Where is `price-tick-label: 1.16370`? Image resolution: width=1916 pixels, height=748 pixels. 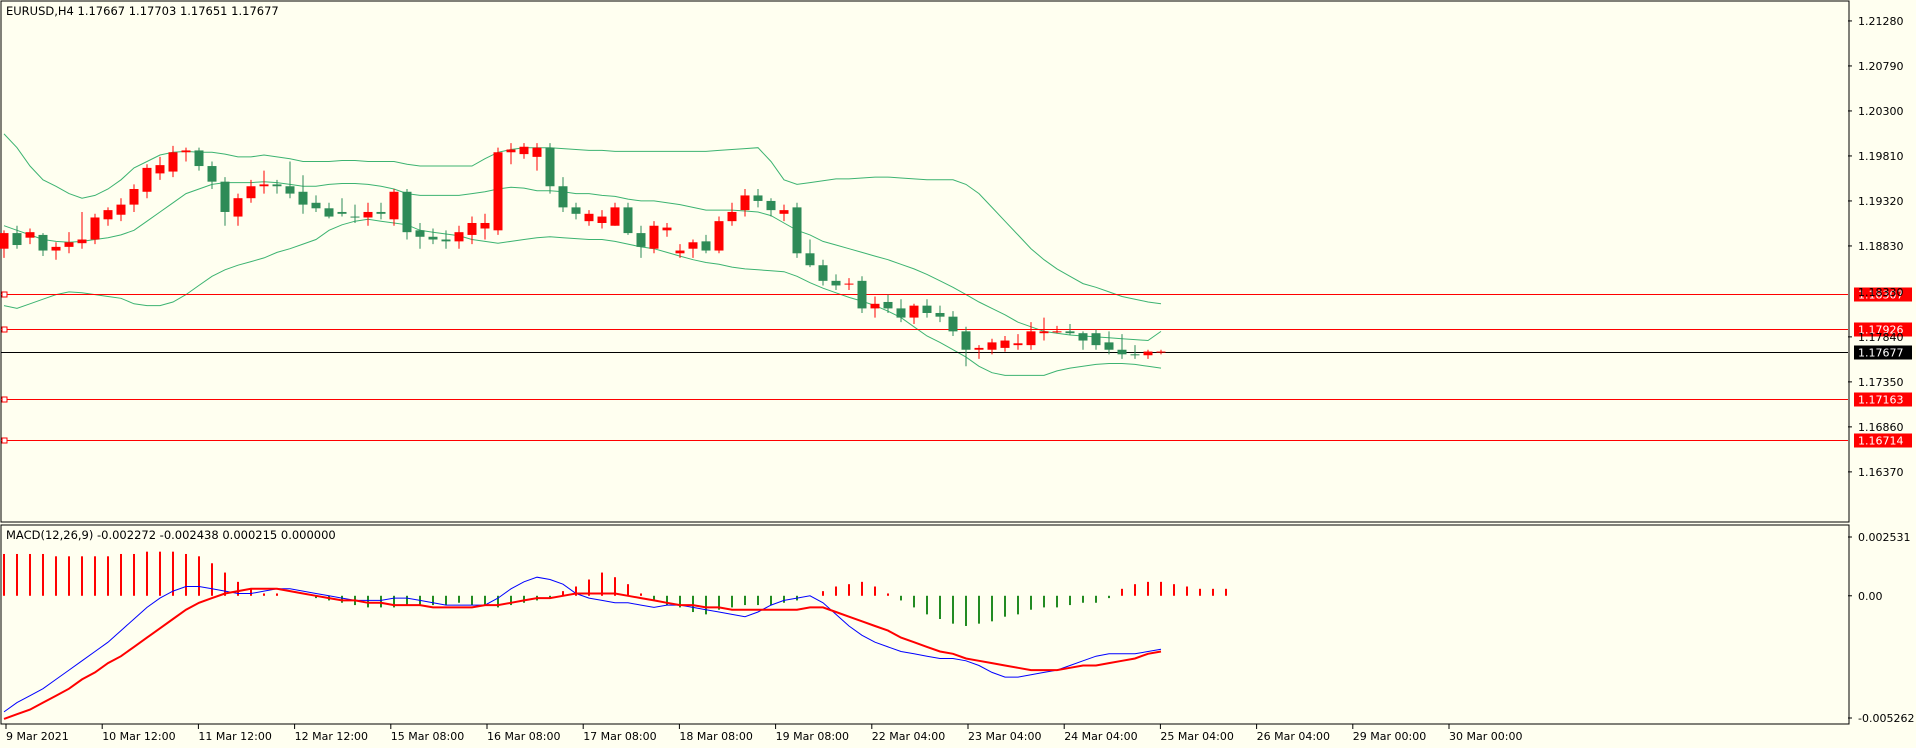 price-tick-label: 1.16370 is located at coordinates (1881, 472).